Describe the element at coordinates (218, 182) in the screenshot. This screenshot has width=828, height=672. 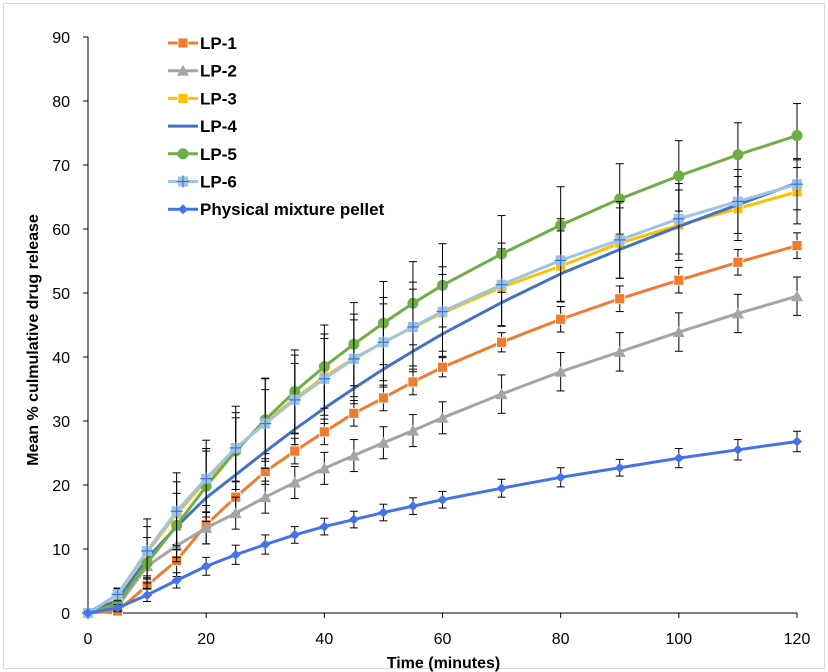
I see `legend-label: LP-6` at that location.